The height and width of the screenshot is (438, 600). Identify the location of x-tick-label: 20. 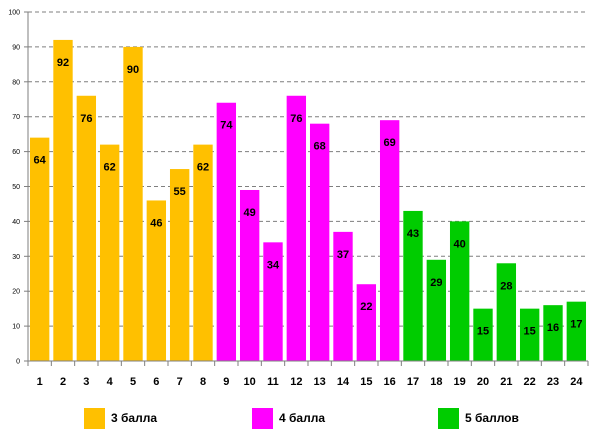
(483, 382).